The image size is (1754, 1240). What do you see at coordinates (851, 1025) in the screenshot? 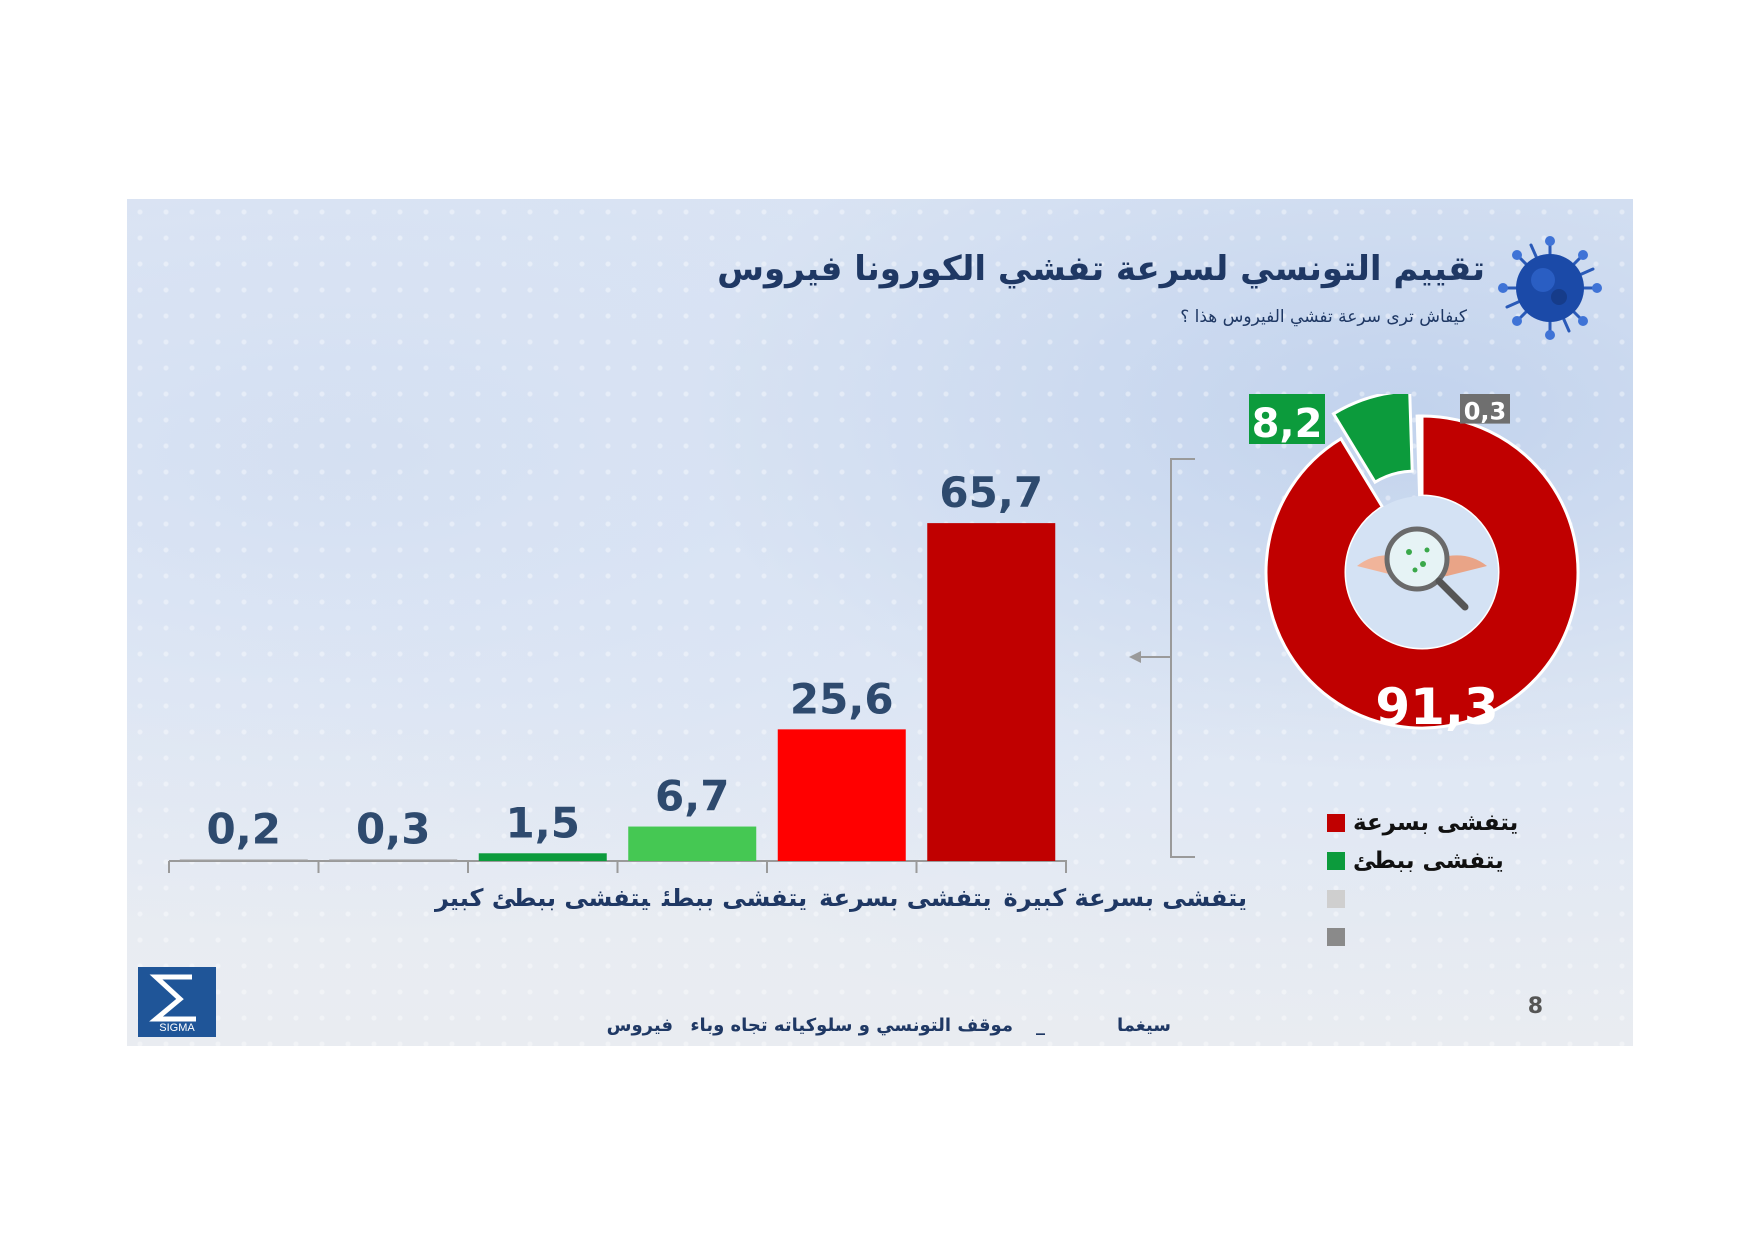
I see `footer-study: موقف التونسي و سلوكياته تجاه وباء` at bounding box center [851, 1025].